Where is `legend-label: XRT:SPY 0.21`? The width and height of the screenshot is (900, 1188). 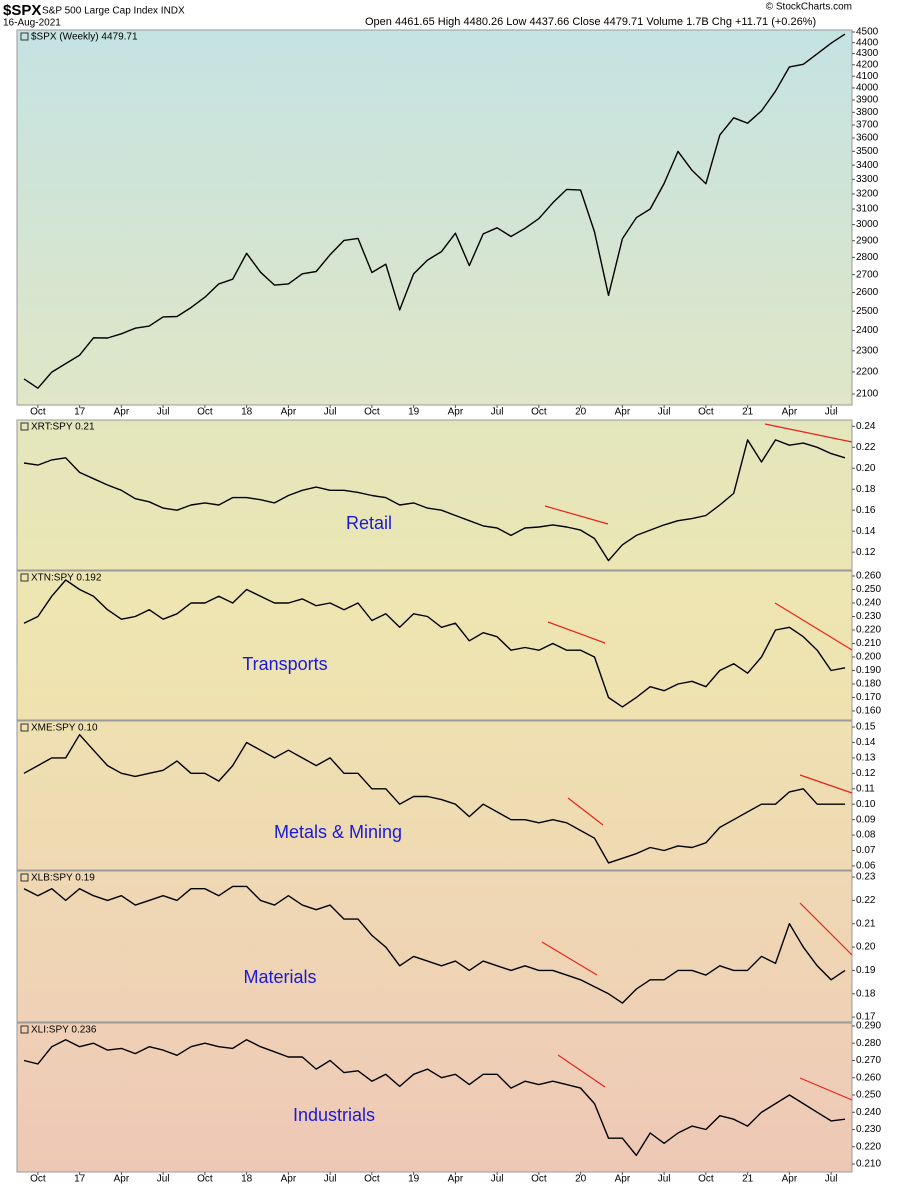
legend-label: XRT:SPY 0.21 is located at coordinates (63, 427).